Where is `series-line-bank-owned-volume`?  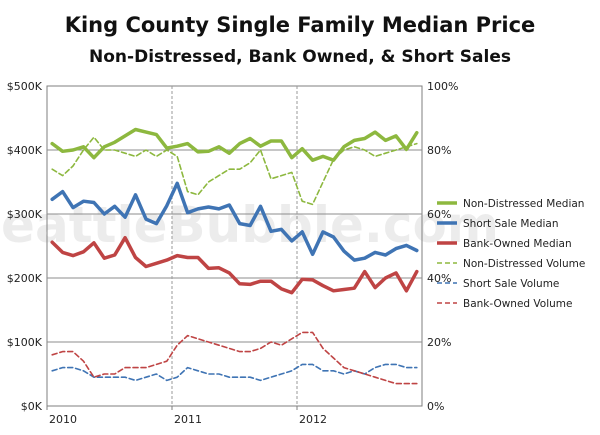 series-line-bank-owned-volume is located at coordinates (234, 358).